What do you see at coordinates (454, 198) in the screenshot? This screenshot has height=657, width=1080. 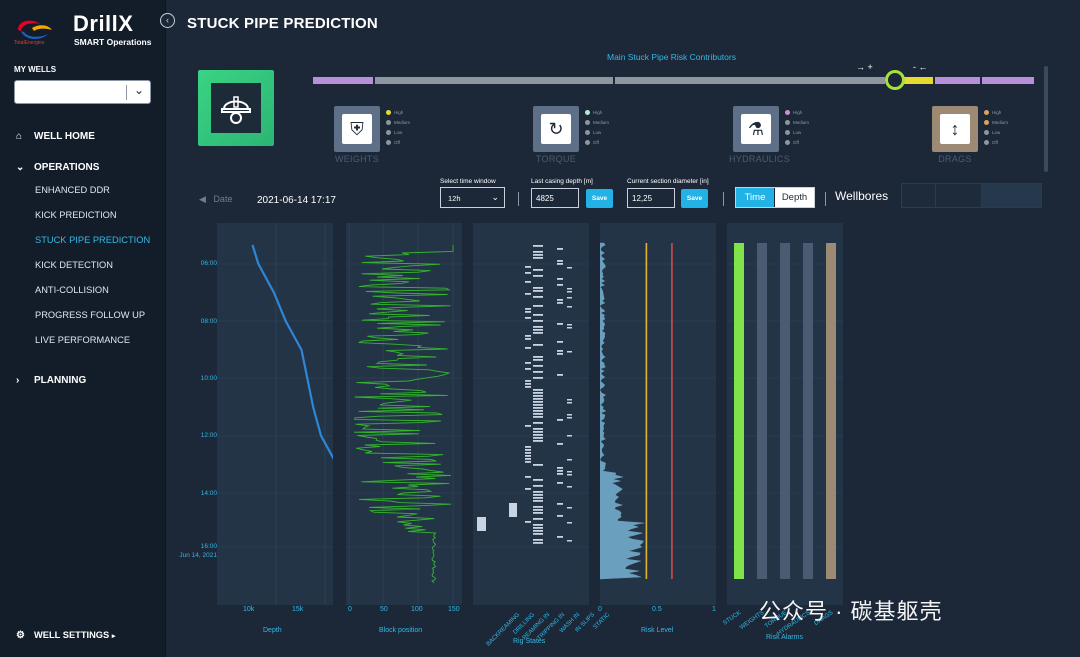 I see `time-window-value: 12h` at bounding box center [454, 198].